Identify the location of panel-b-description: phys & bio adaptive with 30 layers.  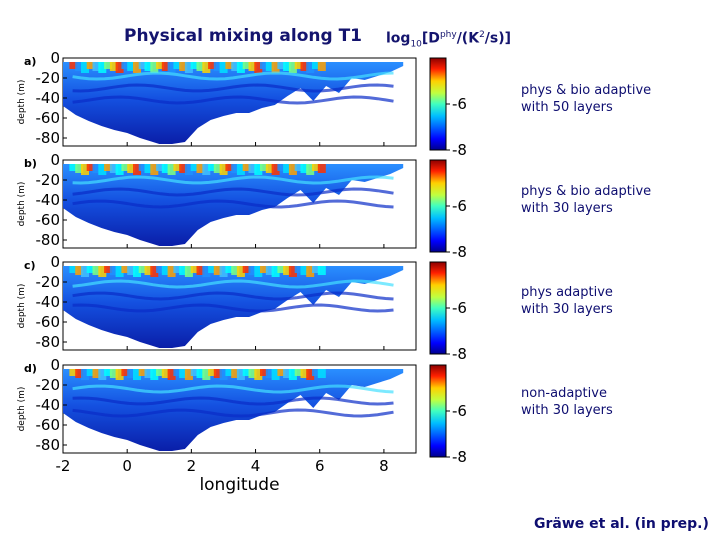
(586, 200).